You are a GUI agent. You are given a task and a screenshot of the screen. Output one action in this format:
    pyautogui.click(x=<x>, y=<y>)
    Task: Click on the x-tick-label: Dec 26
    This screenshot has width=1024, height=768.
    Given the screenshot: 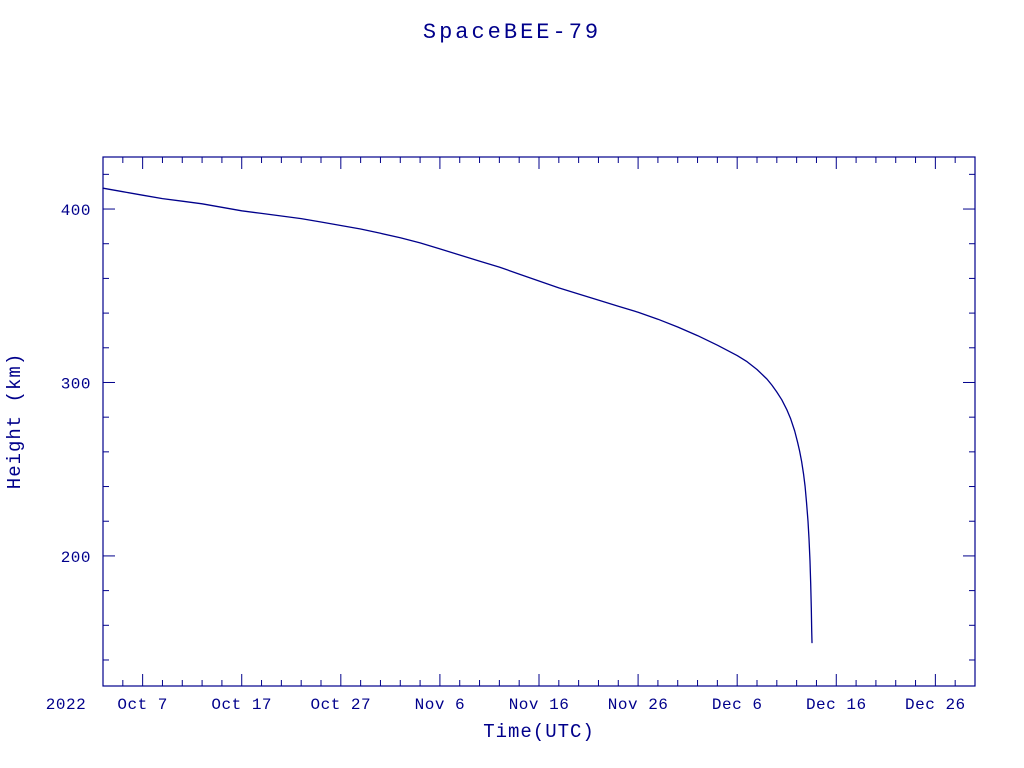 What is the action you would take?
    pyautogui.click(x=935, y=705)
    